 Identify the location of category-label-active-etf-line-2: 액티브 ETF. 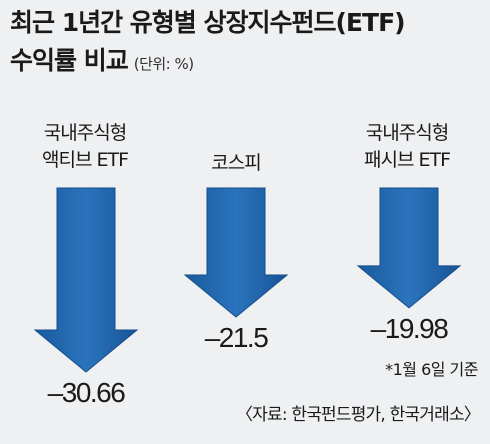
(85, 160).